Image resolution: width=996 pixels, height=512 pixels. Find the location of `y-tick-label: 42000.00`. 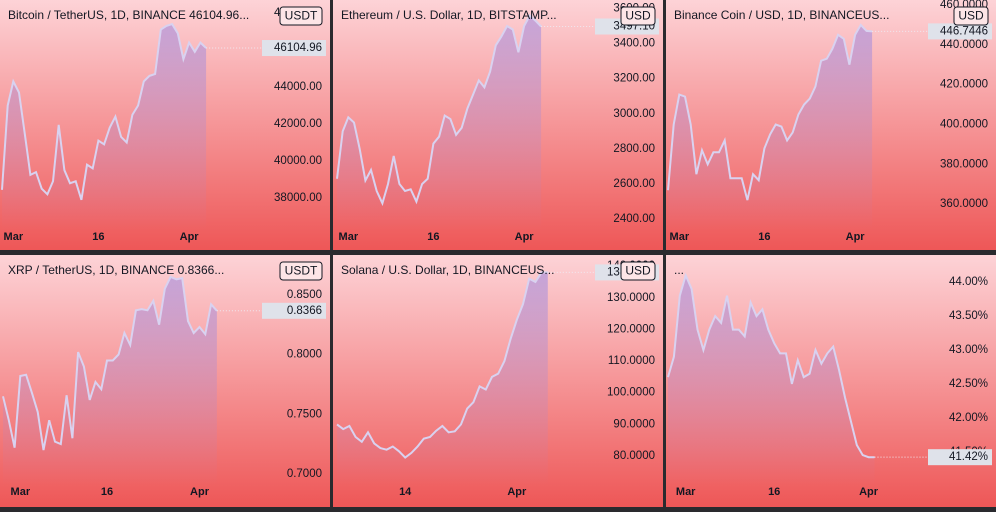

y-tick-label: 42000.00 is located at coordinates (298, 124).